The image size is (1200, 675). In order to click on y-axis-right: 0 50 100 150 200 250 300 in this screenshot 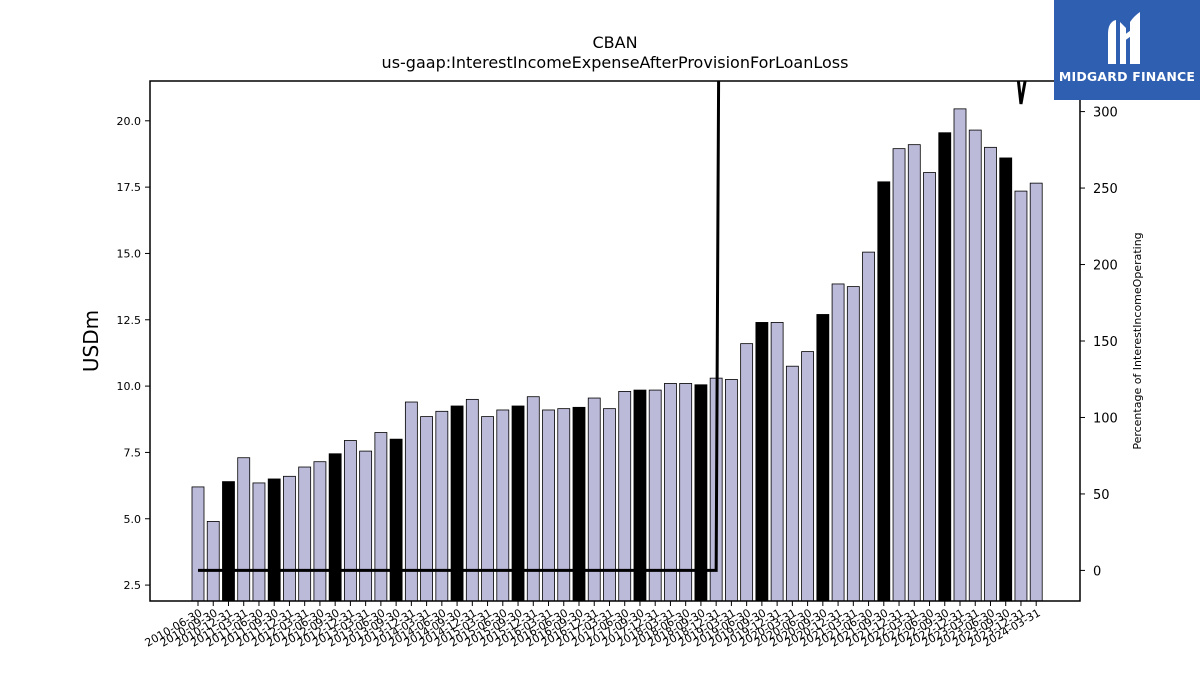, I will do `click(1099, 342)`.